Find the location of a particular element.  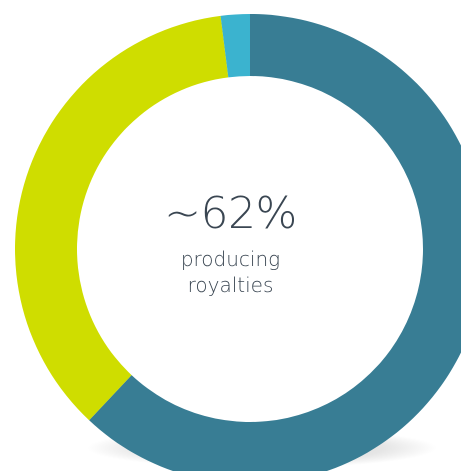

center-label: producing royalties is located at coordinates (230, 272).